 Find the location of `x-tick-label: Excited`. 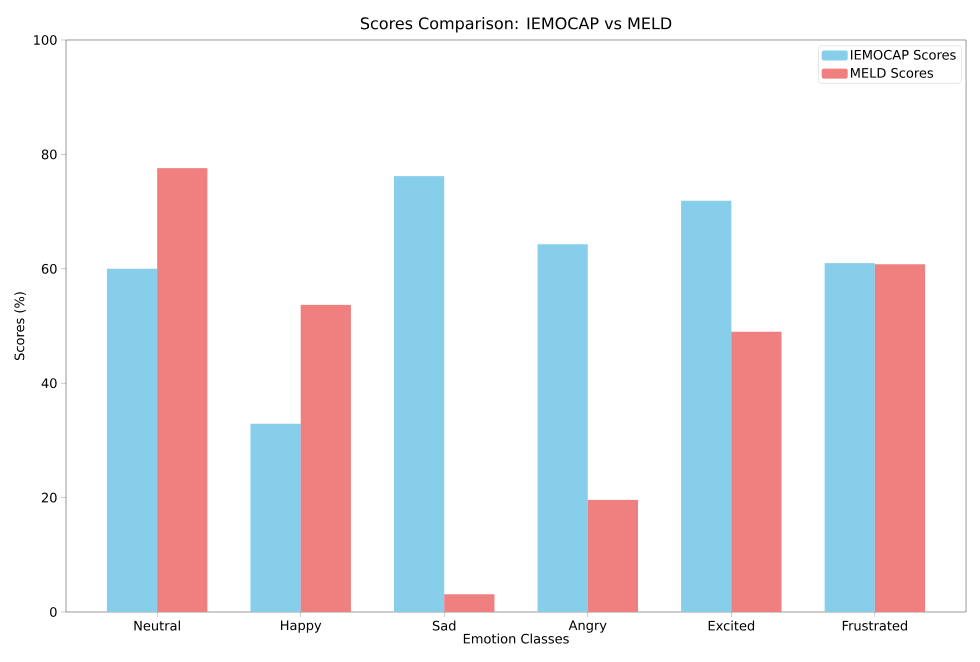

x-tick-label: Excited is located at coordinates (731, 625).